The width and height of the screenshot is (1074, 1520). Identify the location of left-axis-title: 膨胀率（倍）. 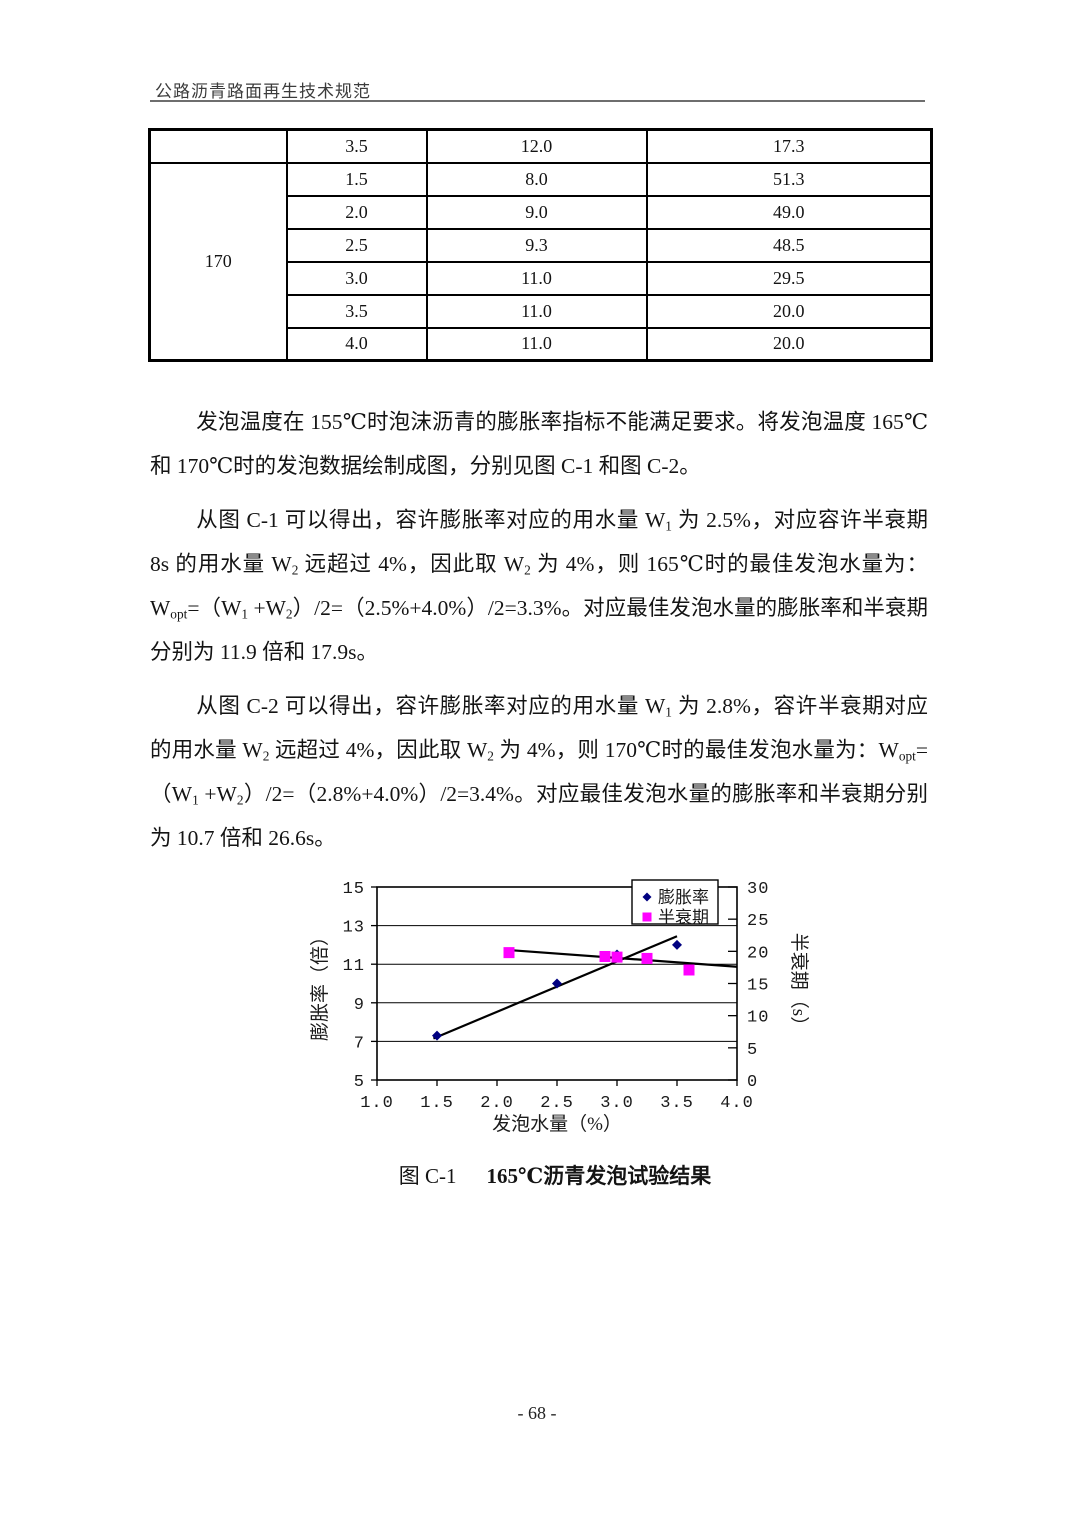
(320, 984).